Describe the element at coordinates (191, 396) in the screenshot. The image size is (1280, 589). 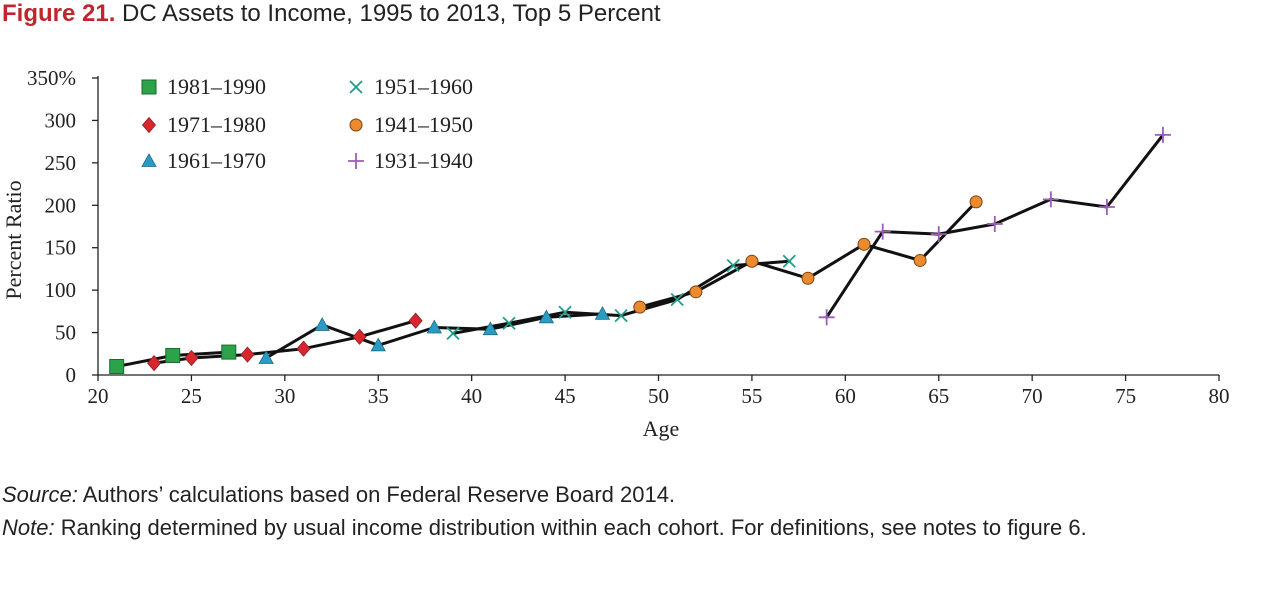
I see `x-tick-label: 25` at that location.